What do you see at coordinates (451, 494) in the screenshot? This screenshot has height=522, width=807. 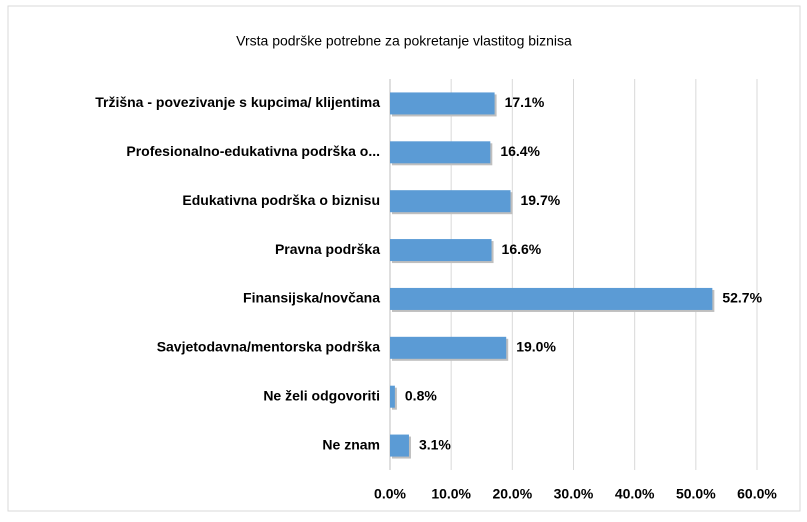 I see `x-tick-label: 10.0%` at bounding box center [451, 494].